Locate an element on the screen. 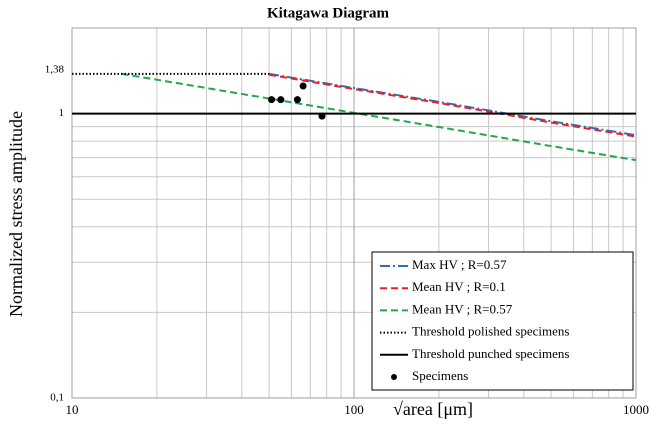  legend-label: Max HV ; R=0.57 is located at coordinates (459, 264).